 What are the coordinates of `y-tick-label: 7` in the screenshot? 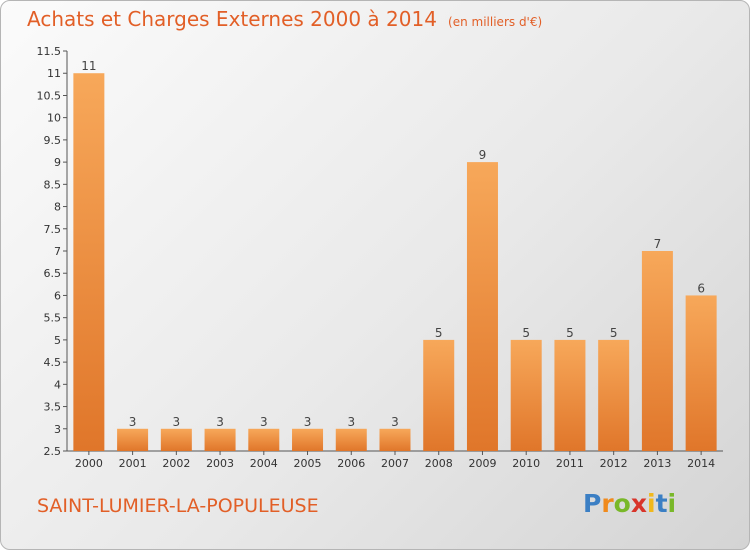 It's located at (57, 251).